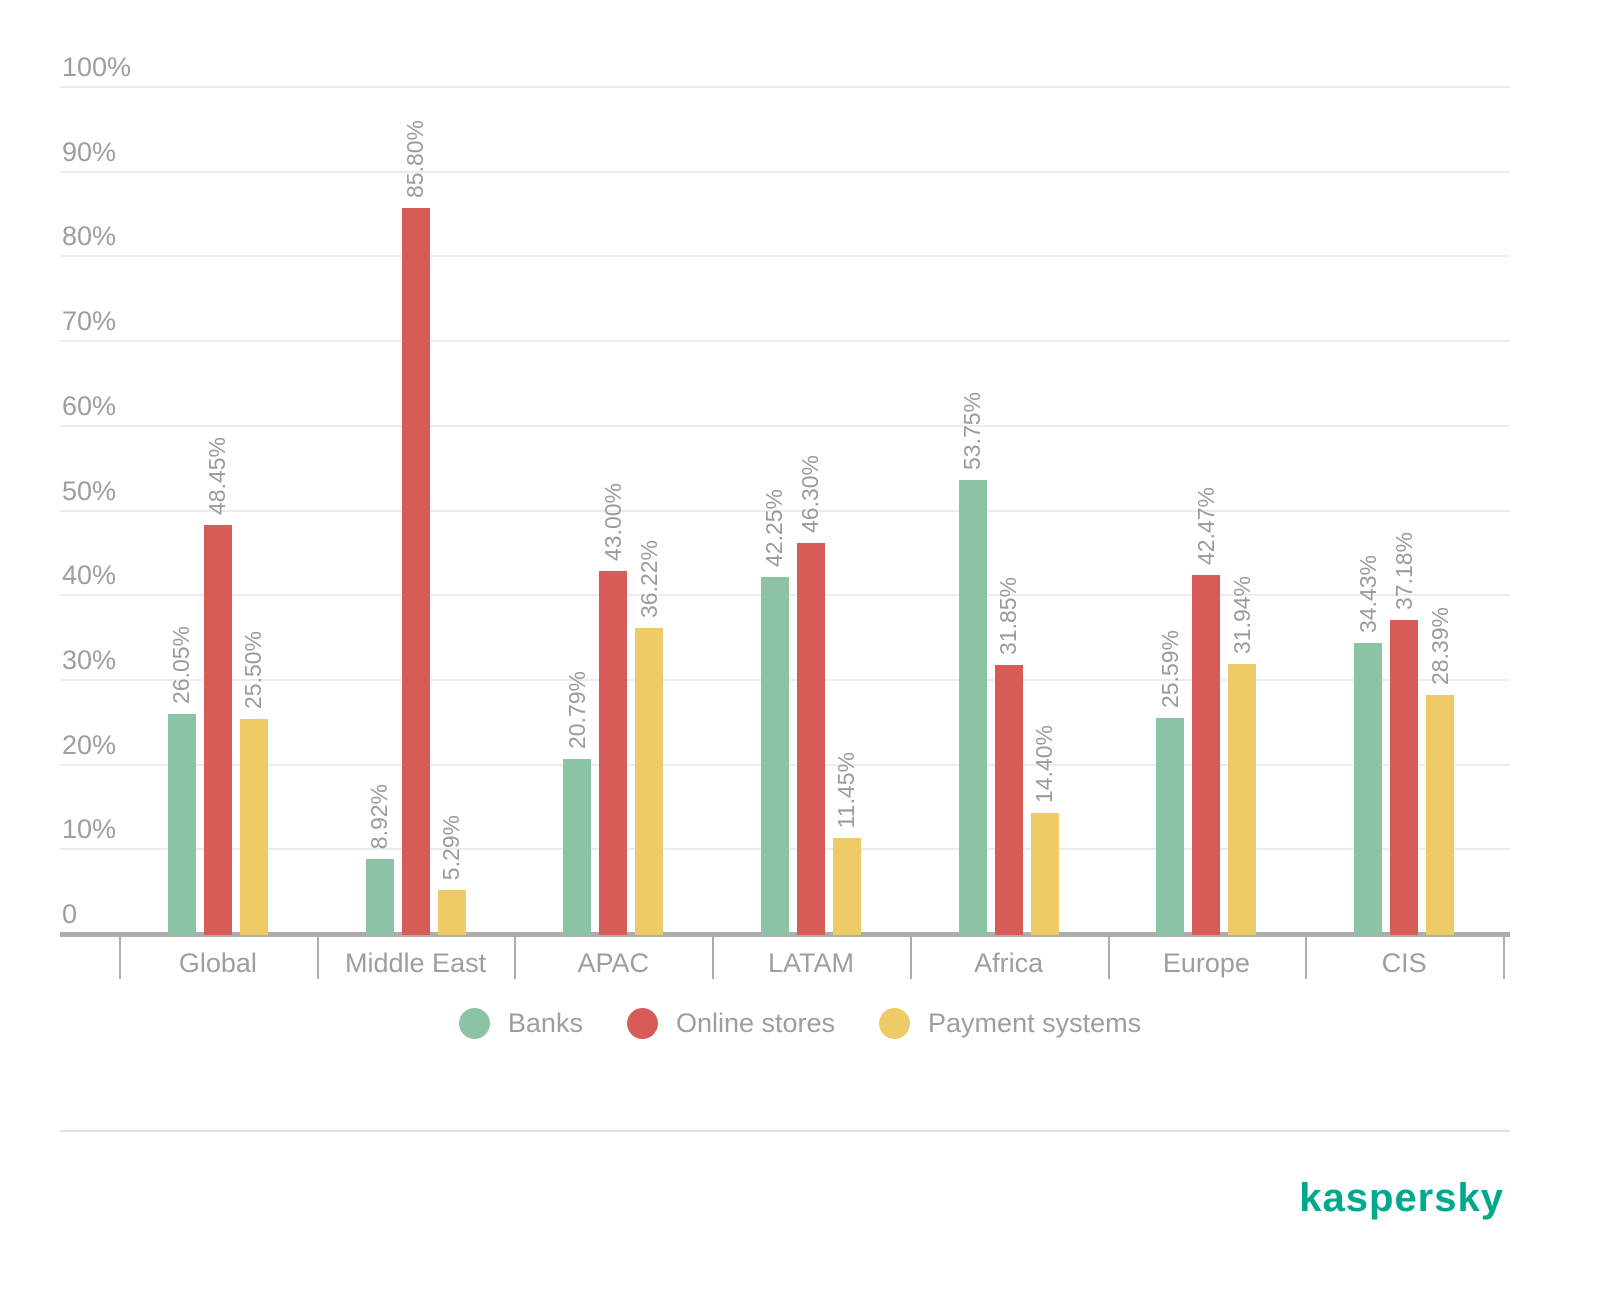  I want to click on legend-item-banks: Banks, so click(520, 1023).